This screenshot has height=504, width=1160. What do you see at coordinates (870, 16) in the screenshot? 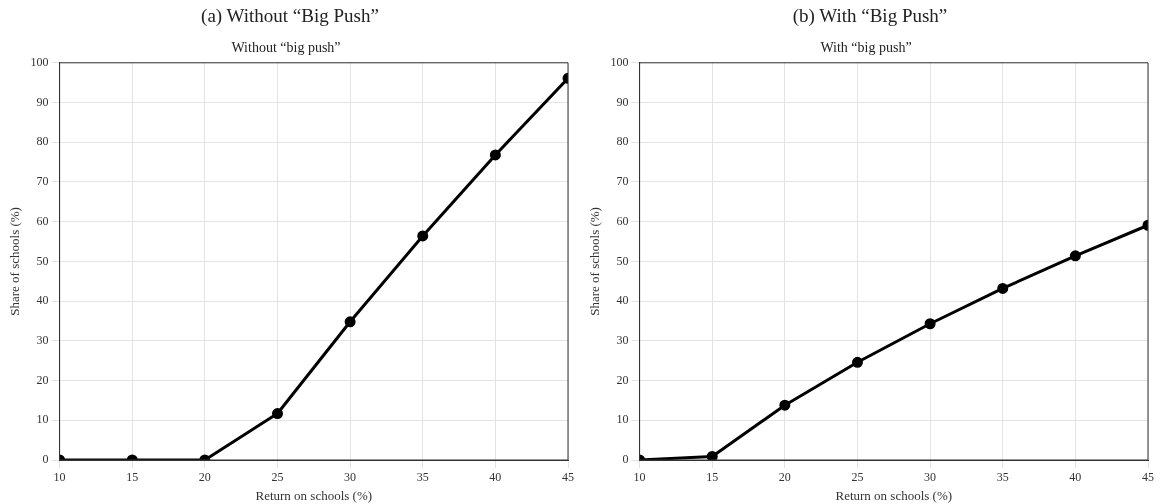
I see `chart-title: (b) With “Big Push”` at bounding box center [870, 16].